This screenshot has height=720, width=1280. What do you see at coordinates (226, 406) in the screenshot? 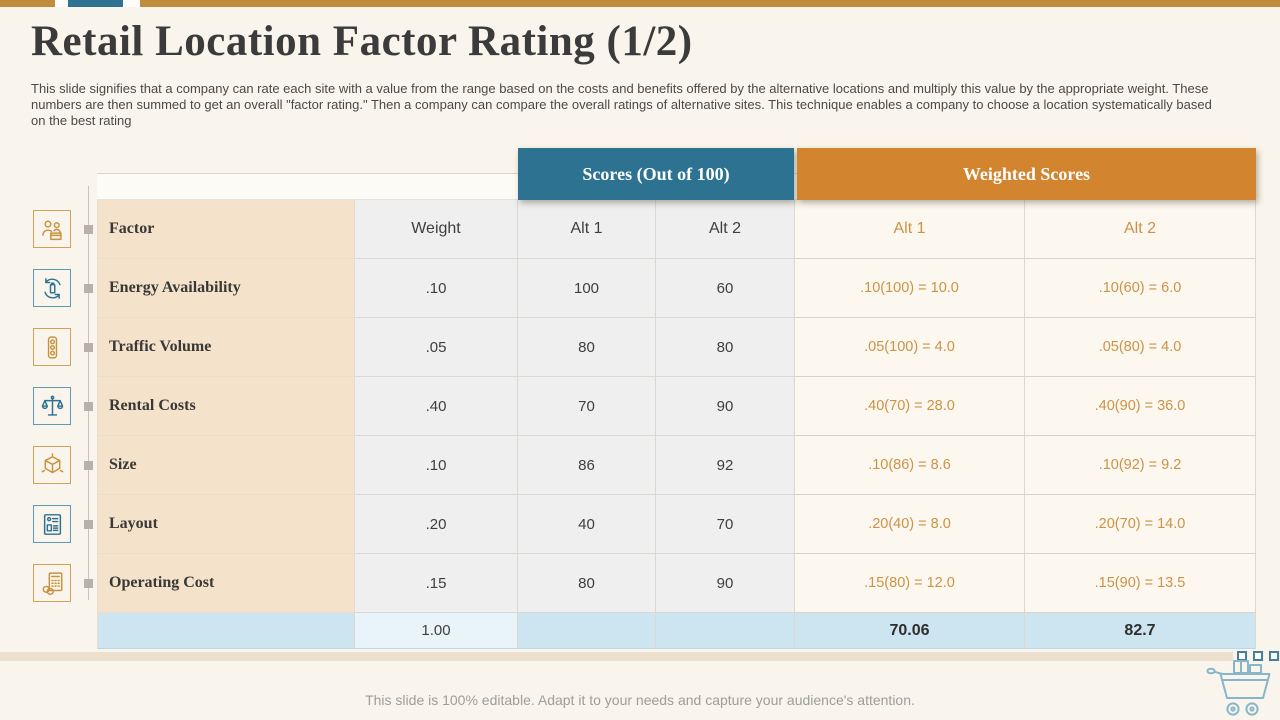
I see `factor-cell: Rental Costs` at bounding box center [226, 406].